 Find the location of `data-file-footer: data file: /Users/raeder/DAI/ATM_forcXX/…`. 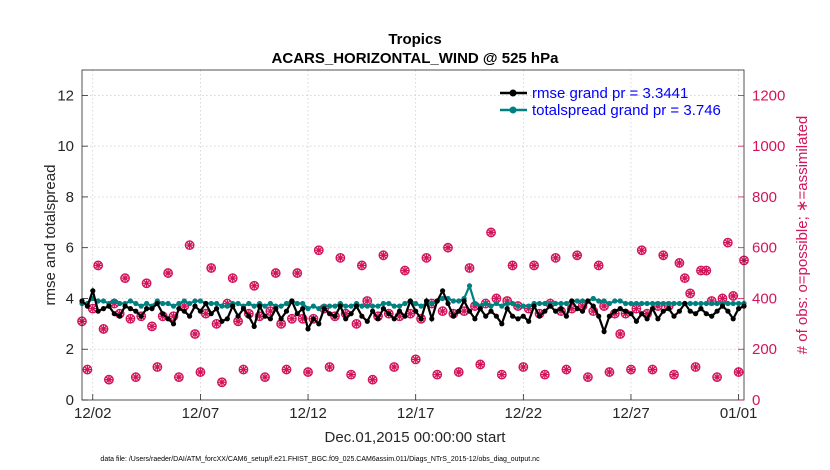

data-file-footer: data file: /Users/raeder/DAI/ATM_forcXX/… is located at coordinates (320, 459).